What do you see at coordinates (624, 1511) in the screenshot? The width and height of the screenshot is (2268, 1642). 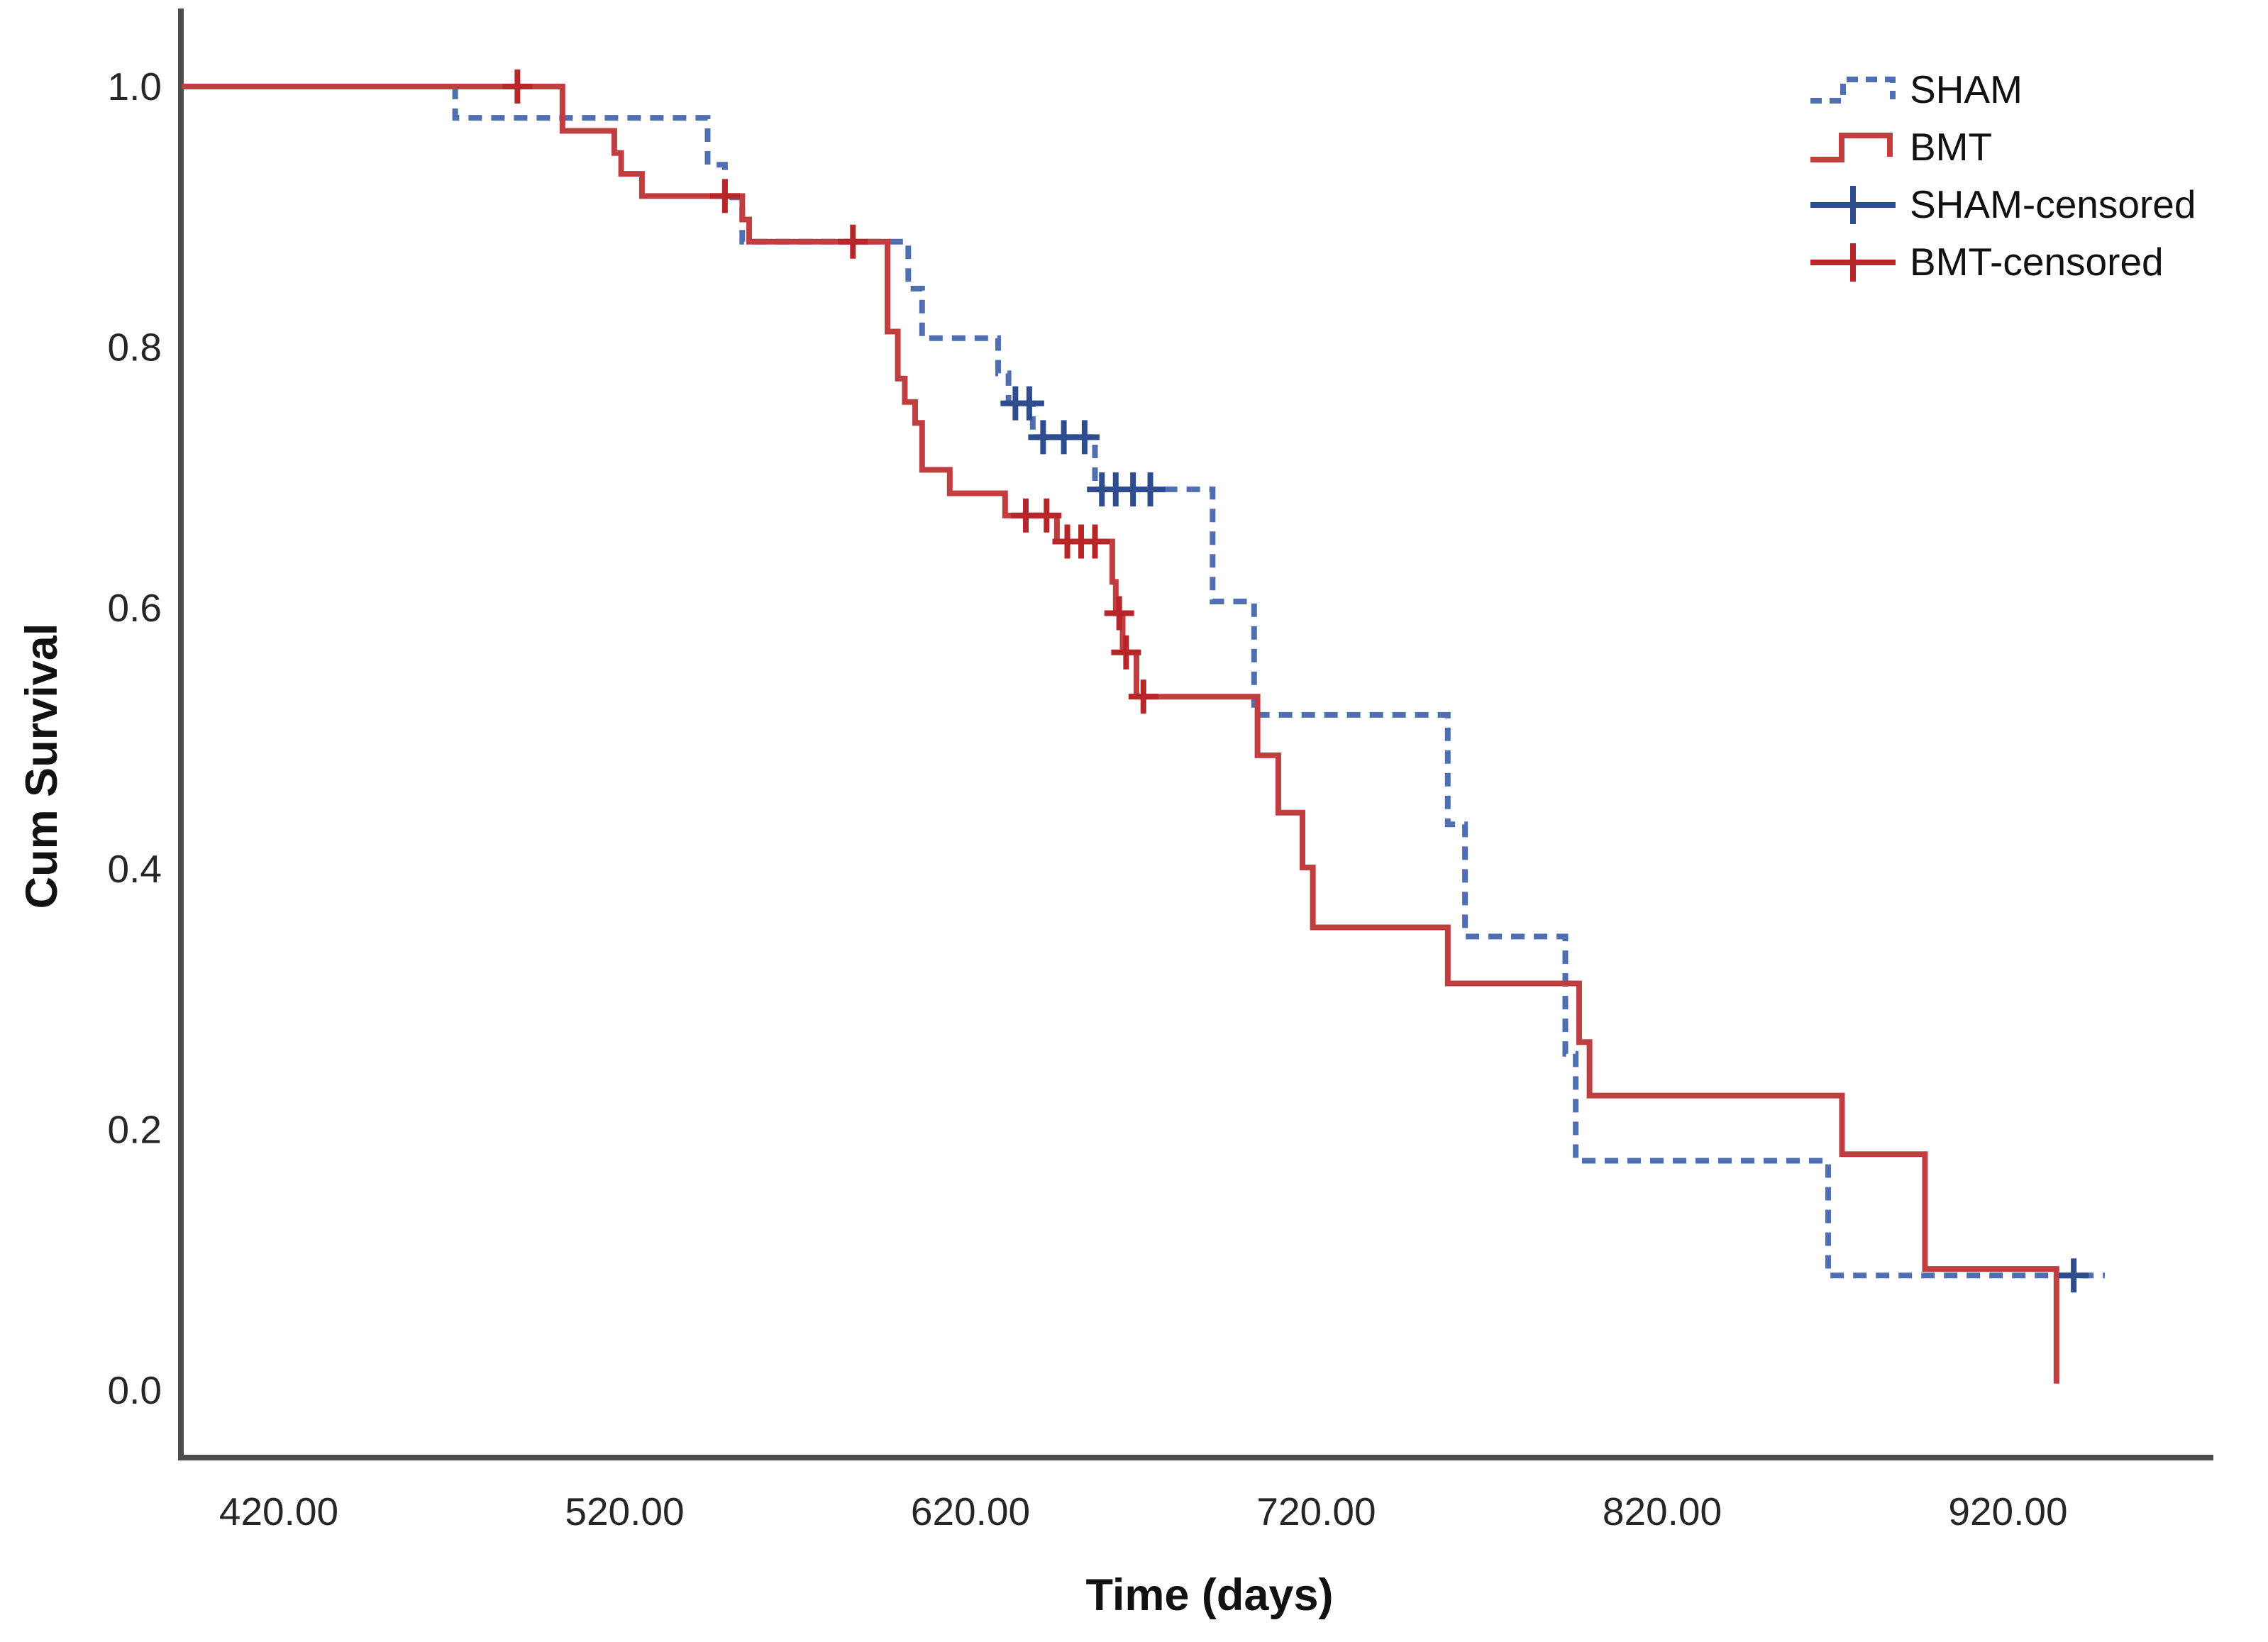 I see `x-tick-label: 520.00` at bounding box center [624, 1511].